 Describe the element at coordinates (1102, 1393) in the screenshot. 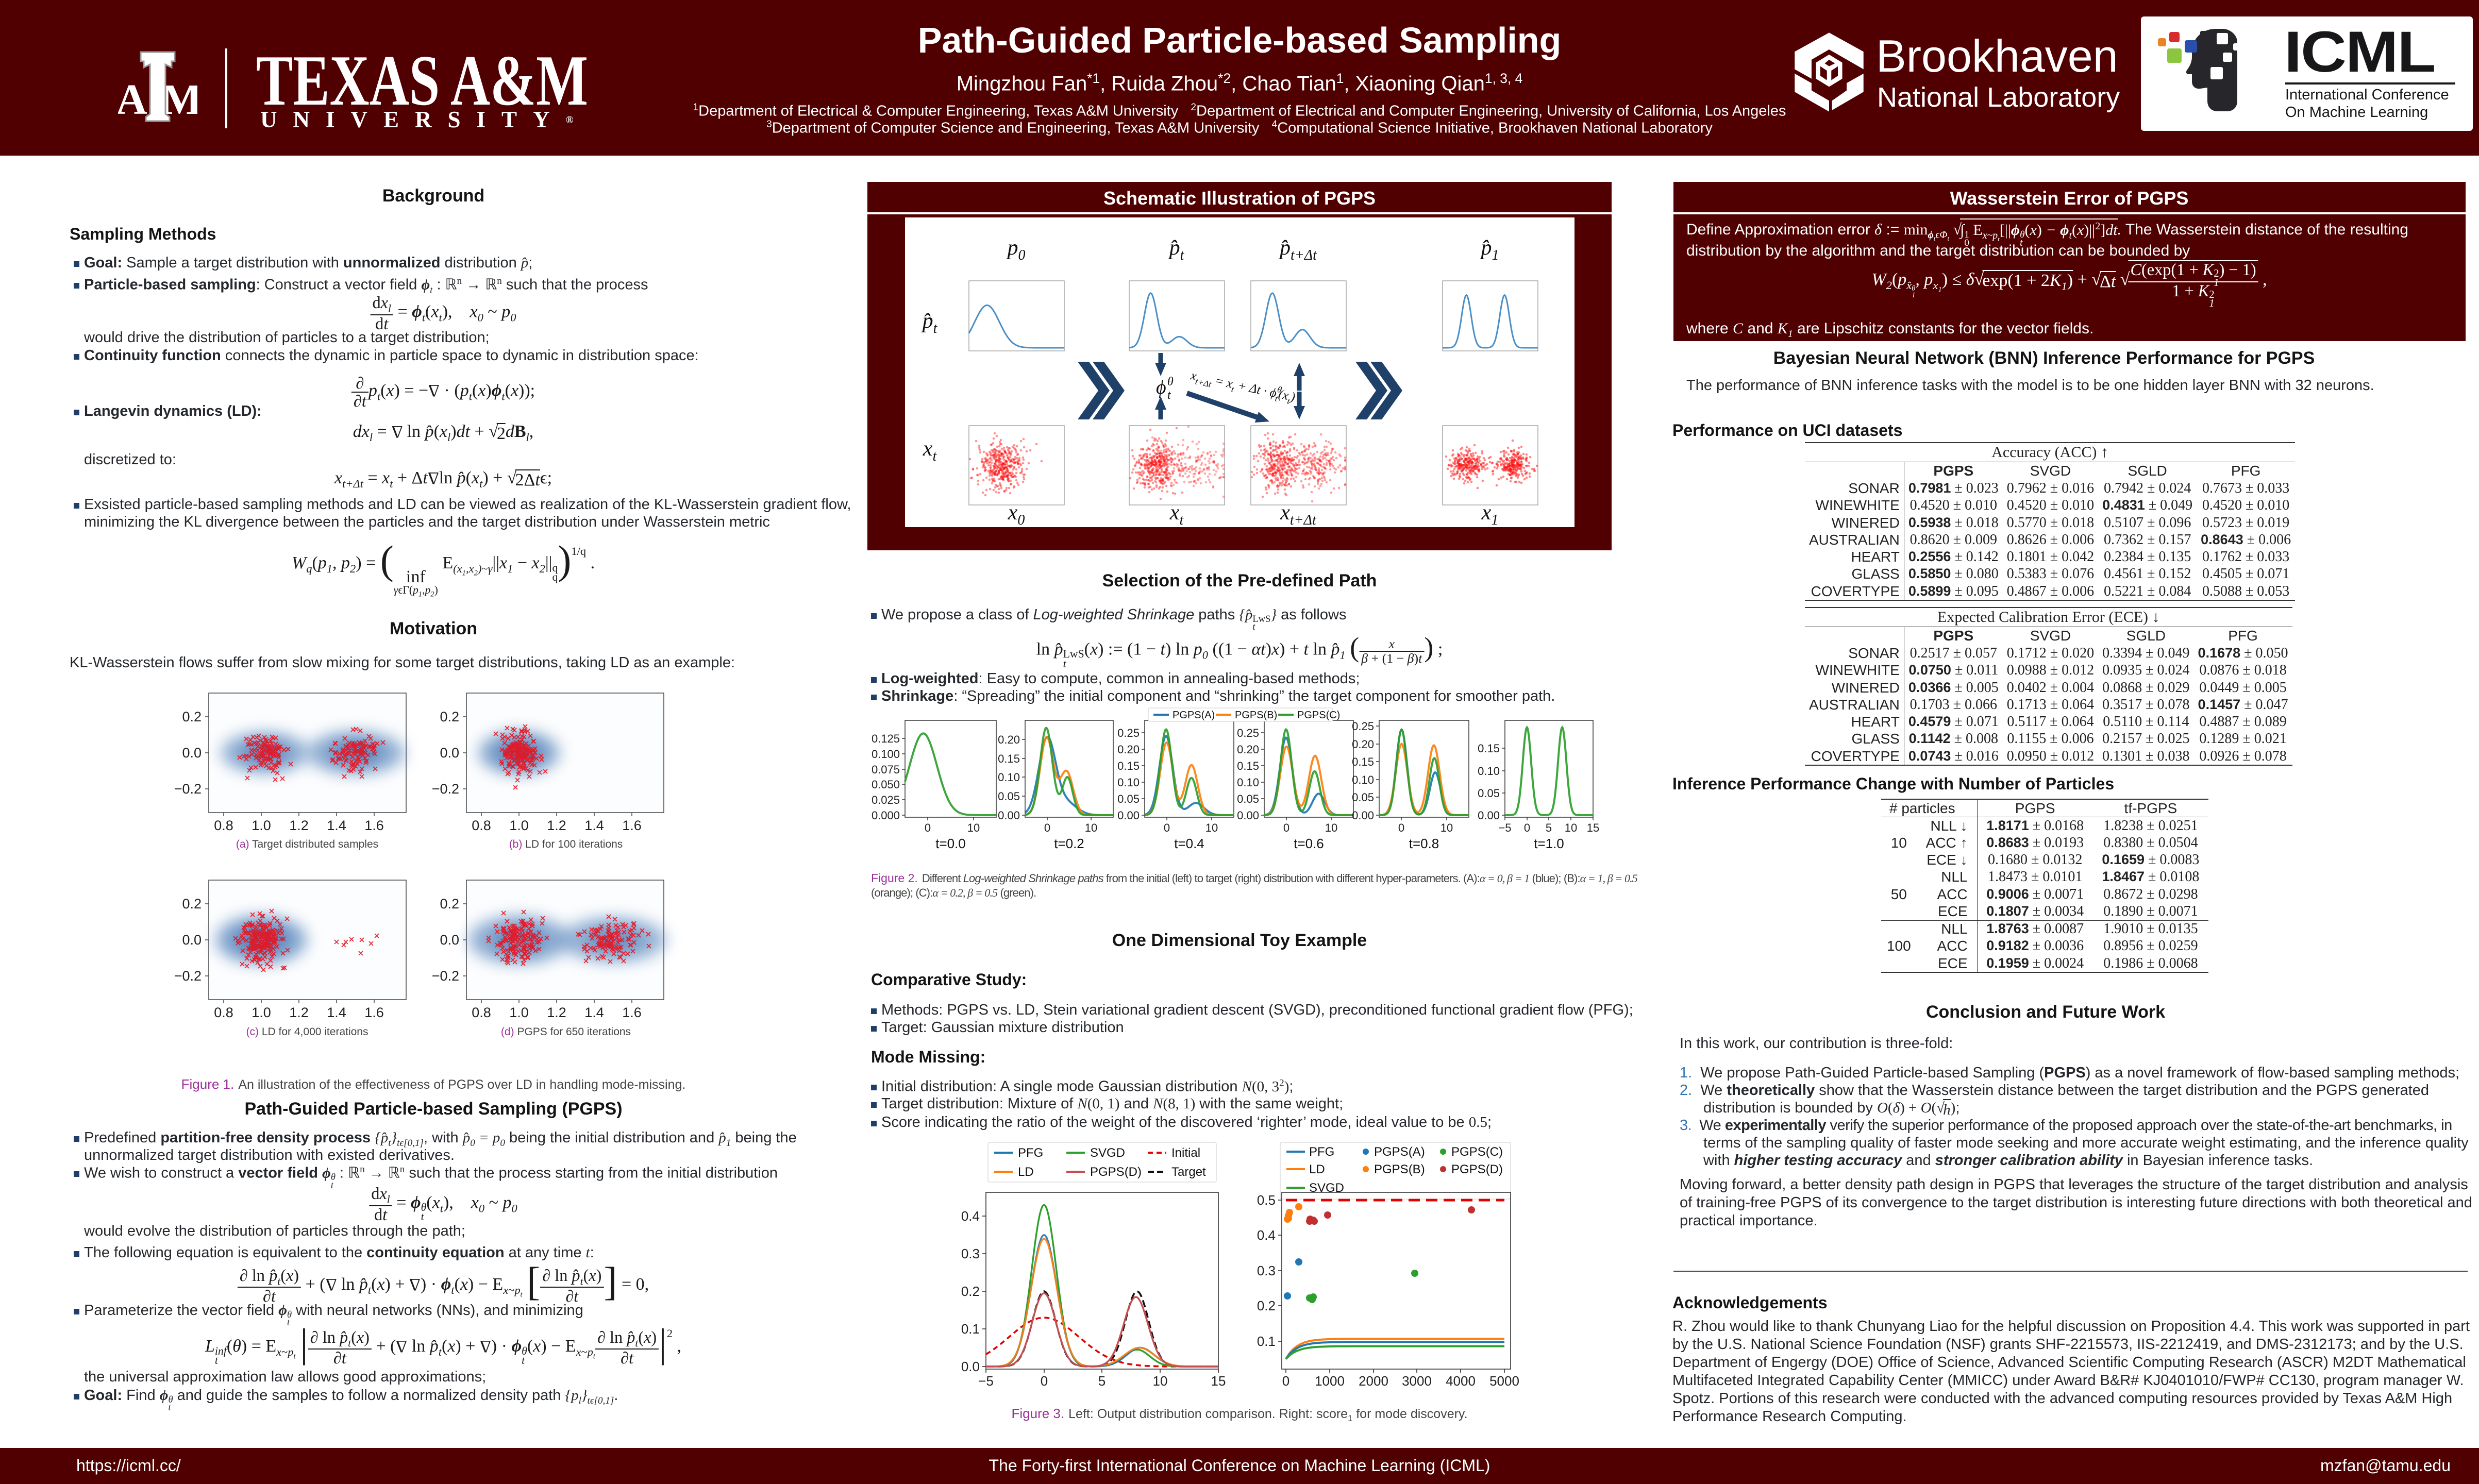

I see `svg-text: x` at that location.